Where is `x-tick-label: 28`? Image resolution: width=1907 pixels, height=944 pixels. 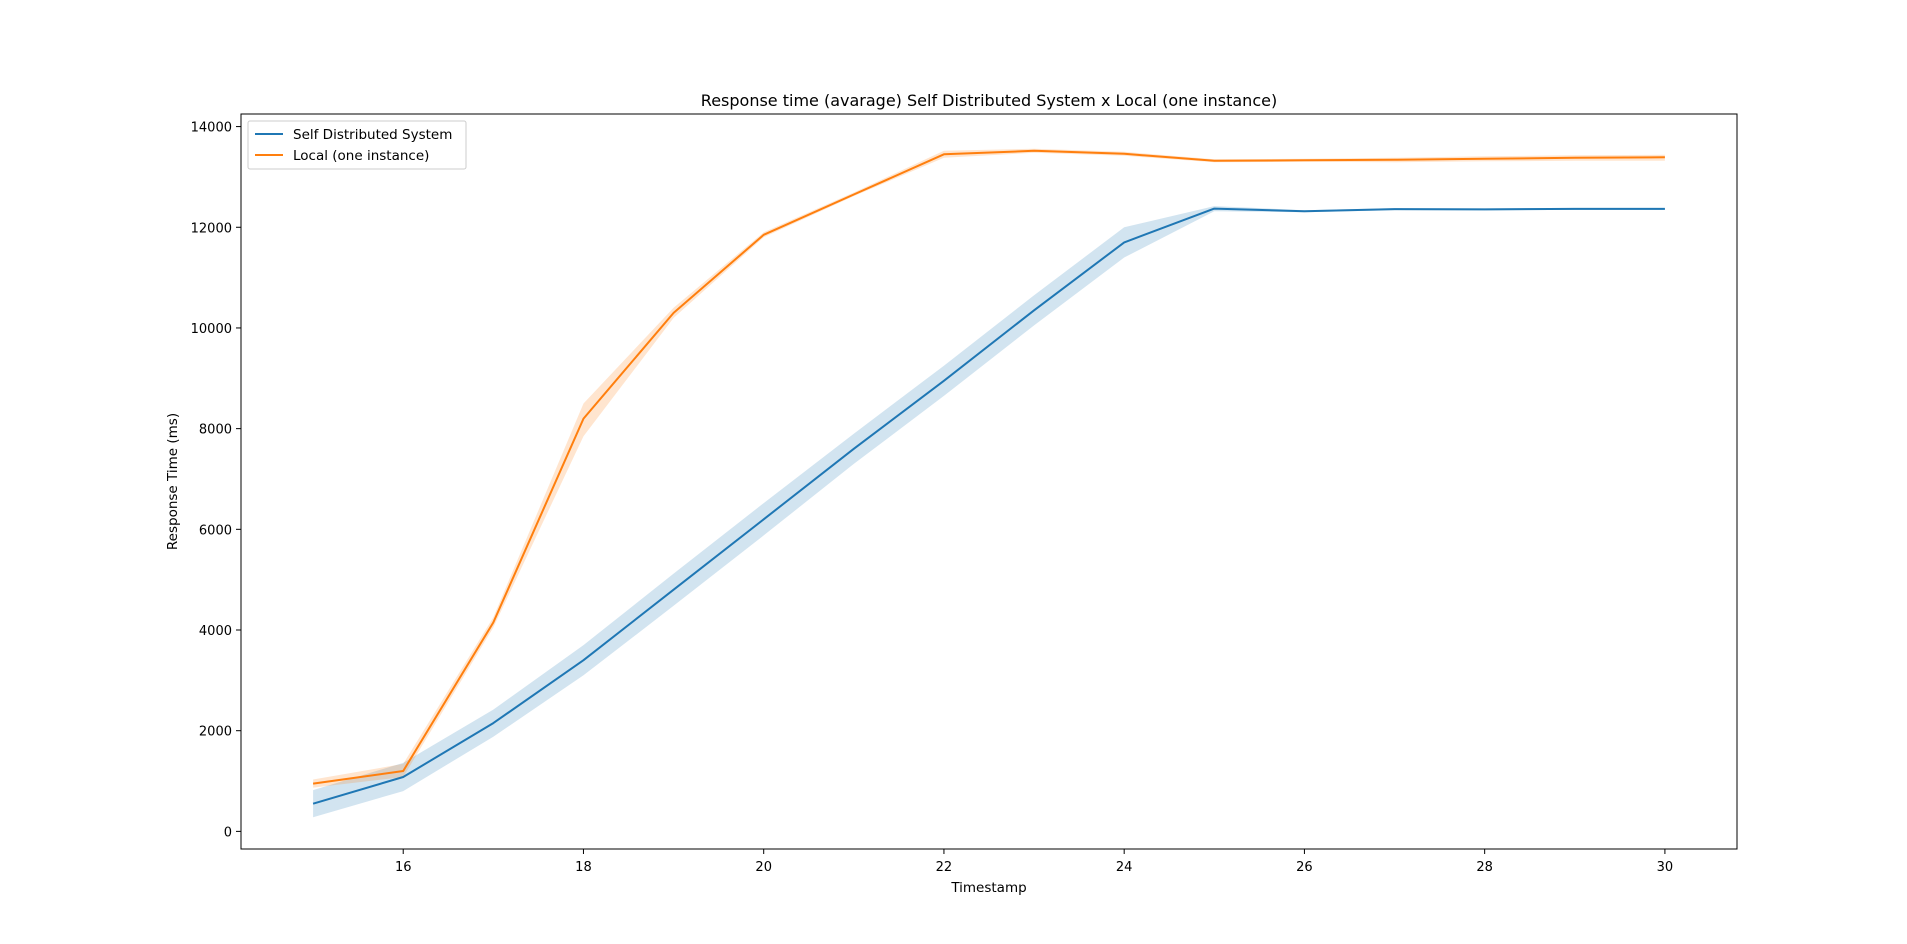
x-tick-label: 28 is located at coordinates (1484, 867).